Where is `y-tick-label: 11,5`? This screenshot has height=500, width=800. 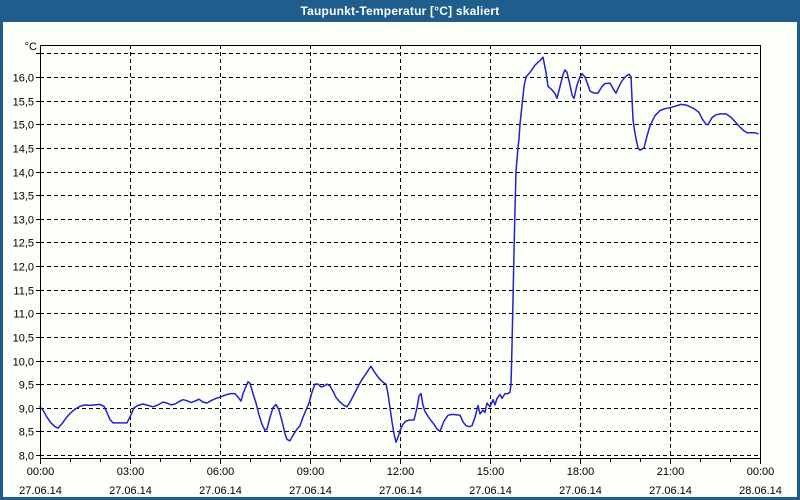 y-tick-label: 11,5 is located at coordinates (23, 292).